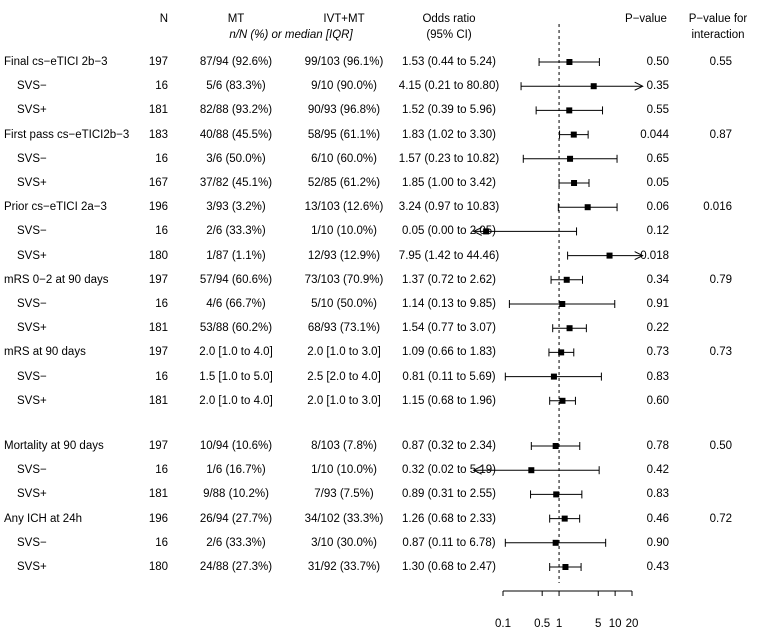  Describe the element at coordinates (449, 183) in the screenshot. I see `row-odds-ratio: 1.85 (1.00 to 3.42)` at that location.